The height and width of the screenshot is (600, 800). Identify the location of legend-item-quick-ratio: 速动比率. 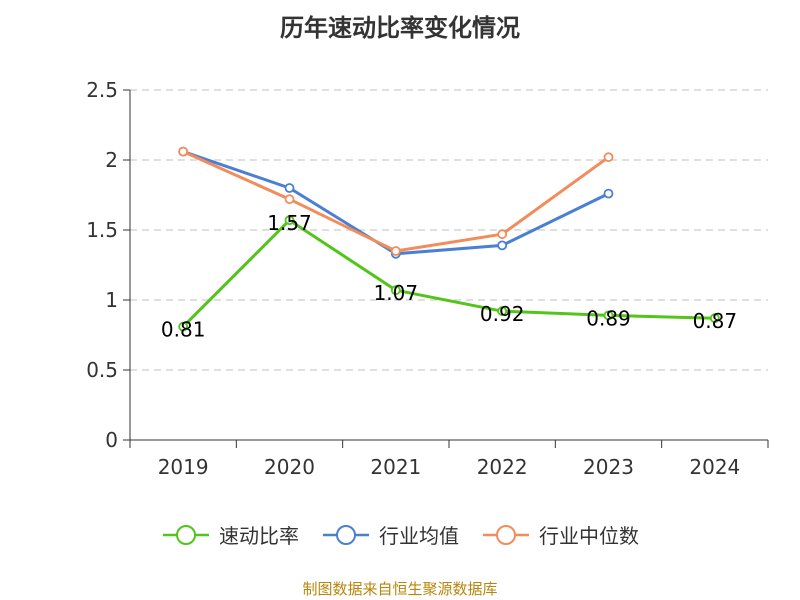
(230, 534).